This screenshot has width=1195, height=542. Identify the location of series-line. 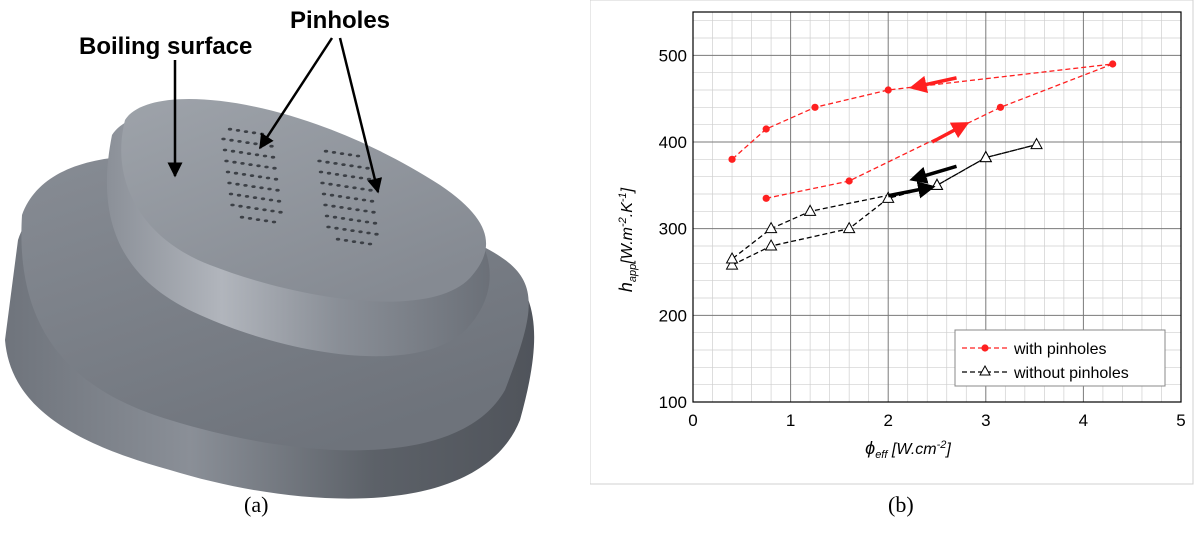
(884, 204).